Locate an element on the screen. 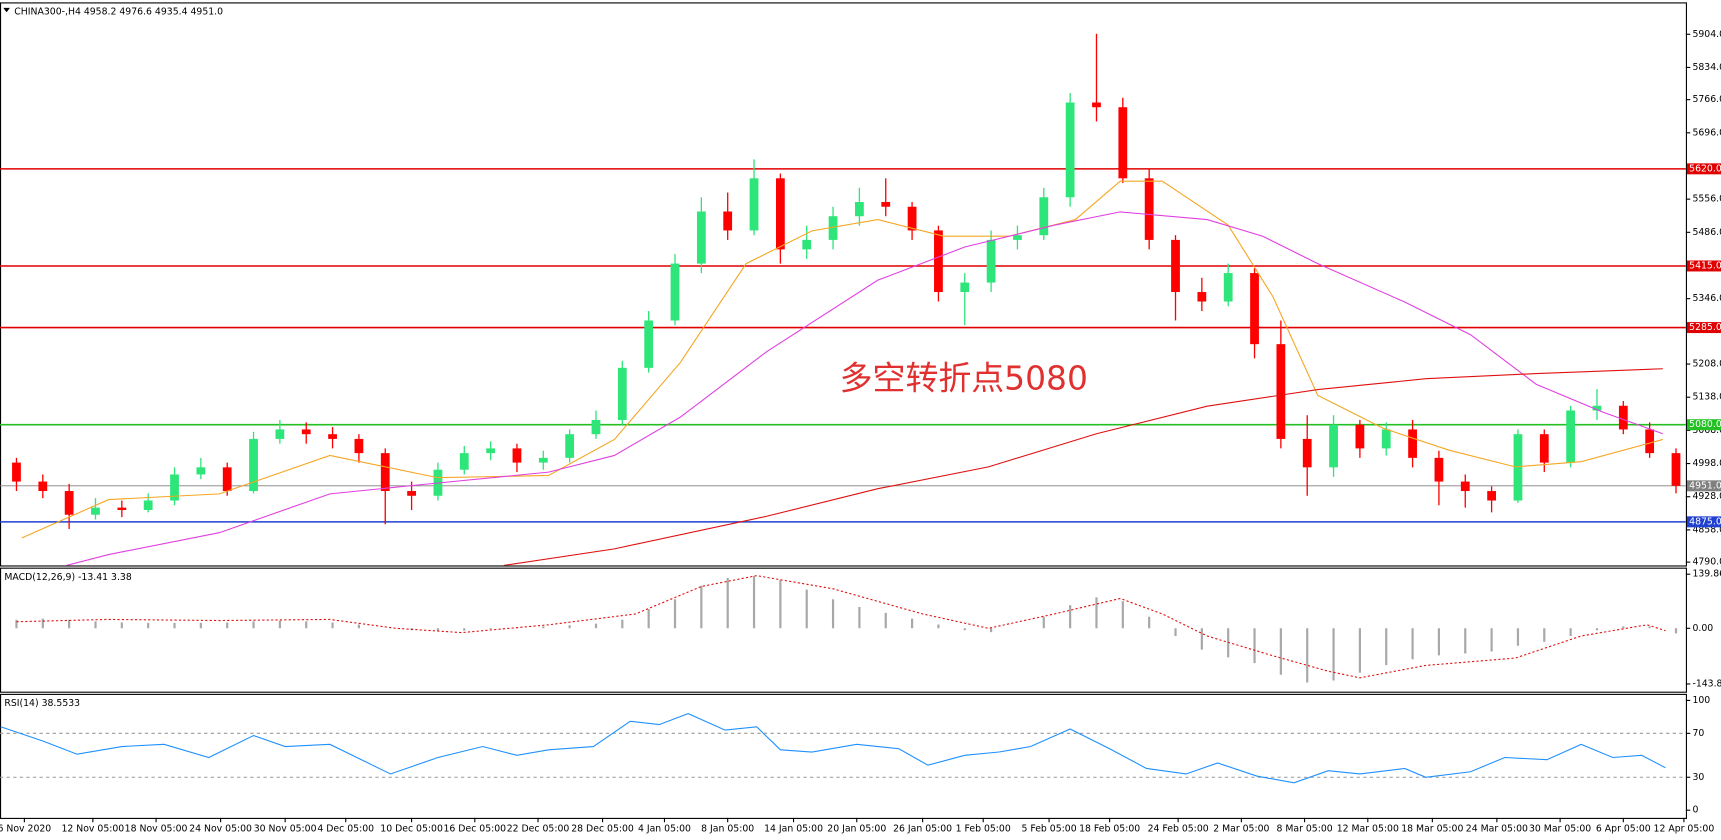 This screenshot has width=1721, height=840. y-tick-label: 5904.0 is located at coordinates (1706, 34).